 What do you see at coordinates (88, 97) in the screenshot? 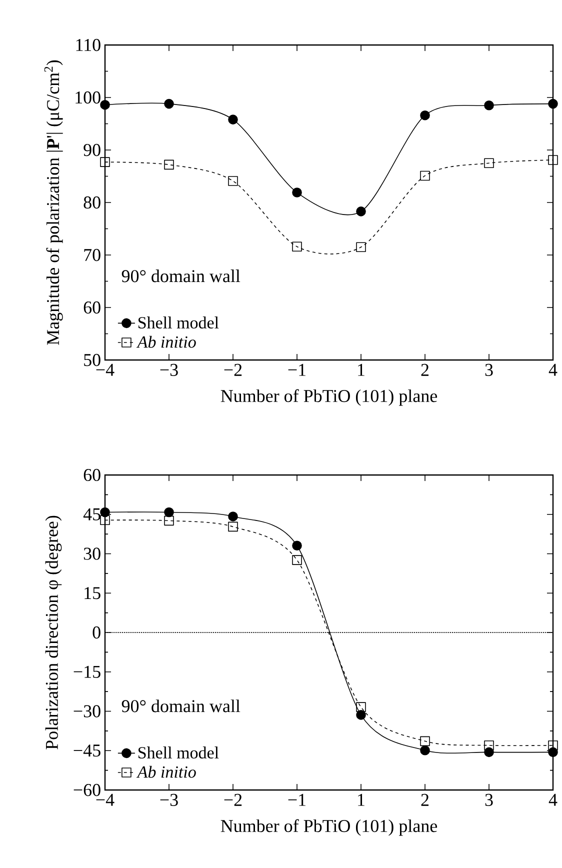
I see `y-tick-label: 100` at bounding box center [88, 97].